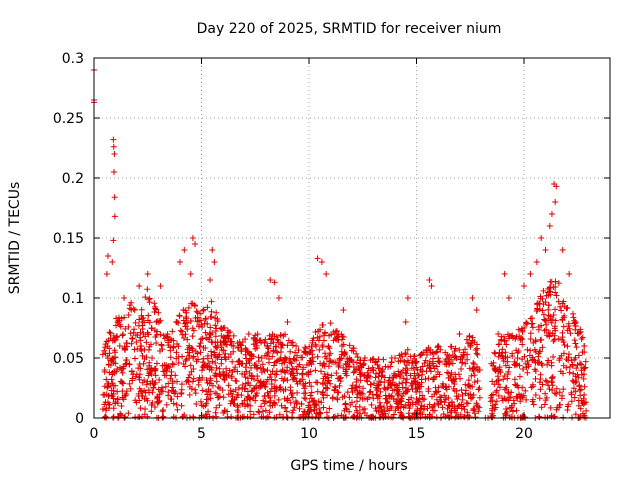  Describe the element at coordinates (73, 179) in the screenshot. I see `y-tick-label: 0.2` at that location.